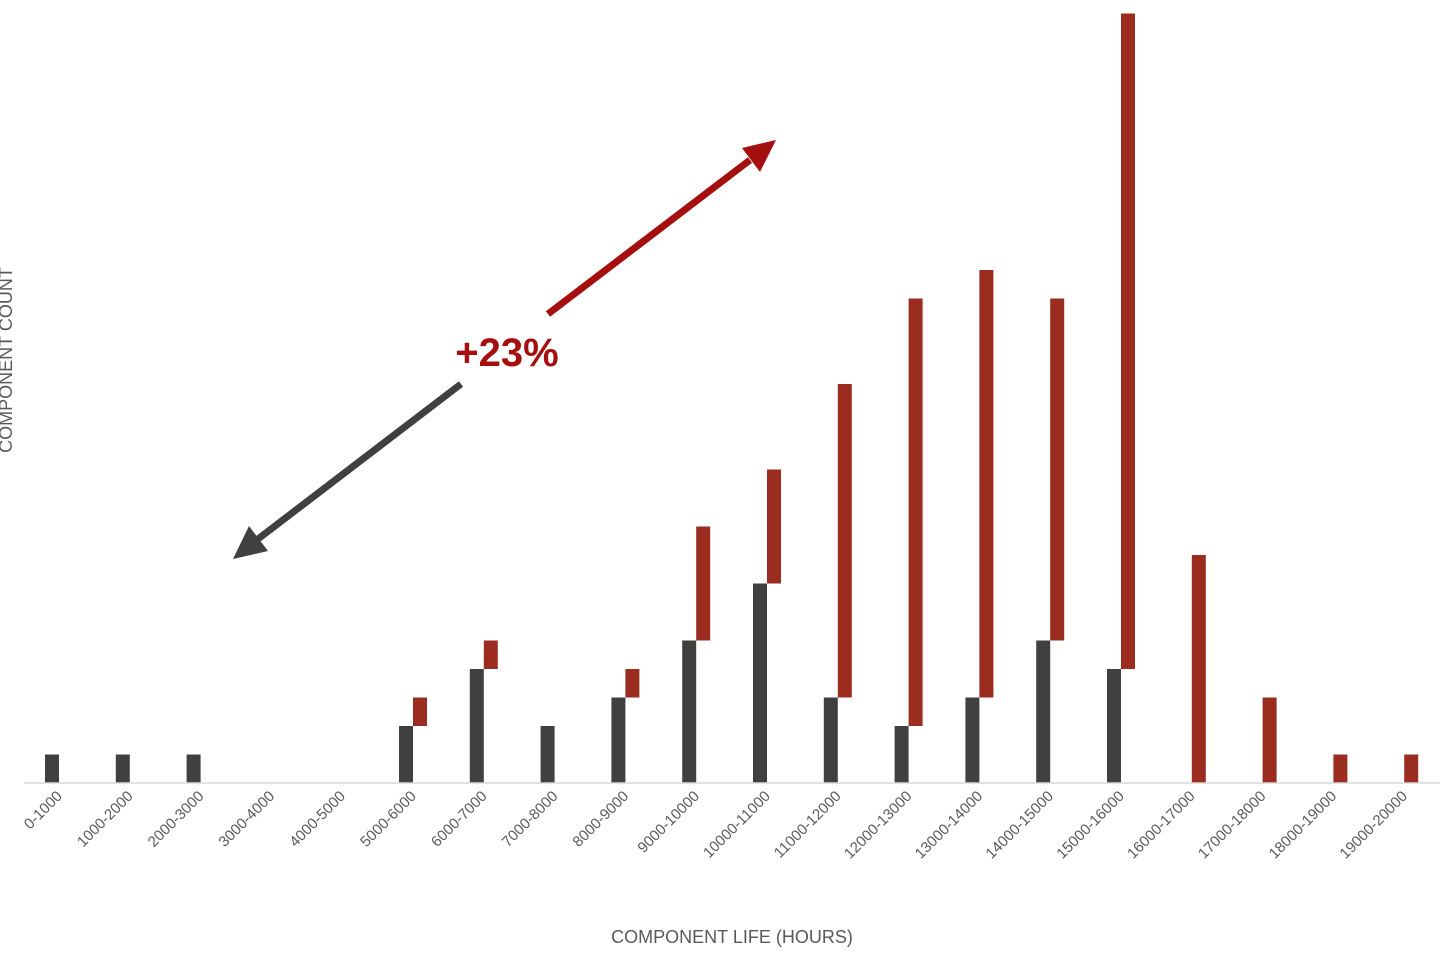 The image size is (1446, 962). What do you see at coordinates (317, 819) in the screenshot?
I see `x-tick-label: 4000-5000` at bounding box center [317, 819].